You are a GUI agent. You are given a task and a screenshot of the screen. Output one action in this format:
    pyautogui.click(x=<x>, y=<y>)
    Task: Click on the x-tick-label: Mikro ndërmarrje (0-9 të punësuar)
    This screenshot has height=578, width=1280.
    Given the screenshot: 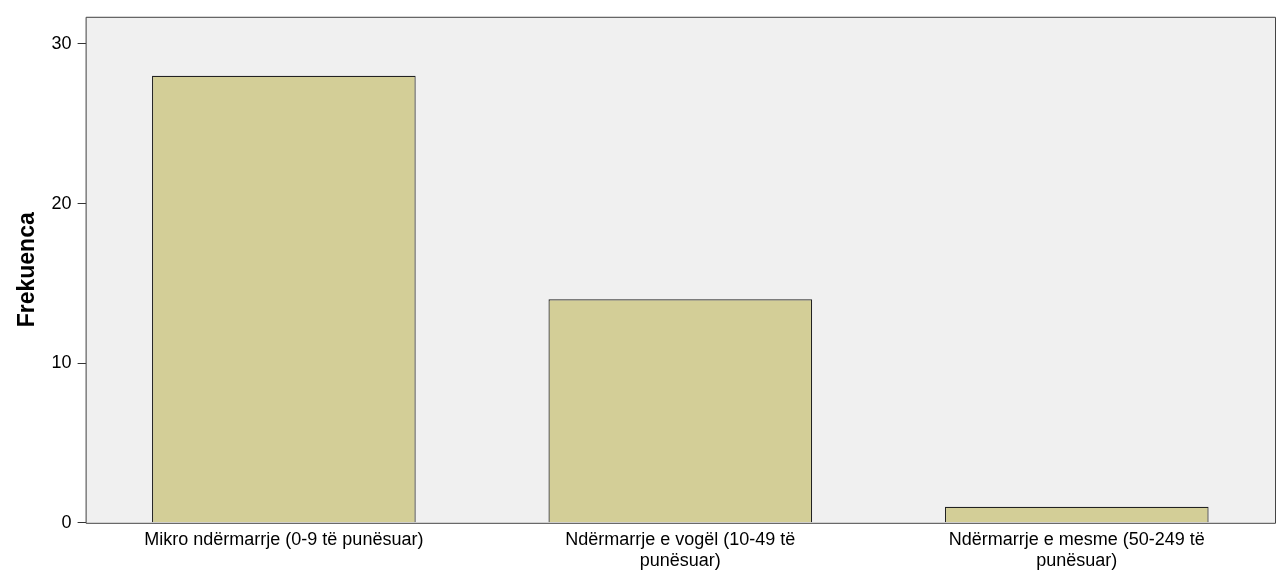 What is the action you would take?
    pyautogui.click(x=284, y=538)
    